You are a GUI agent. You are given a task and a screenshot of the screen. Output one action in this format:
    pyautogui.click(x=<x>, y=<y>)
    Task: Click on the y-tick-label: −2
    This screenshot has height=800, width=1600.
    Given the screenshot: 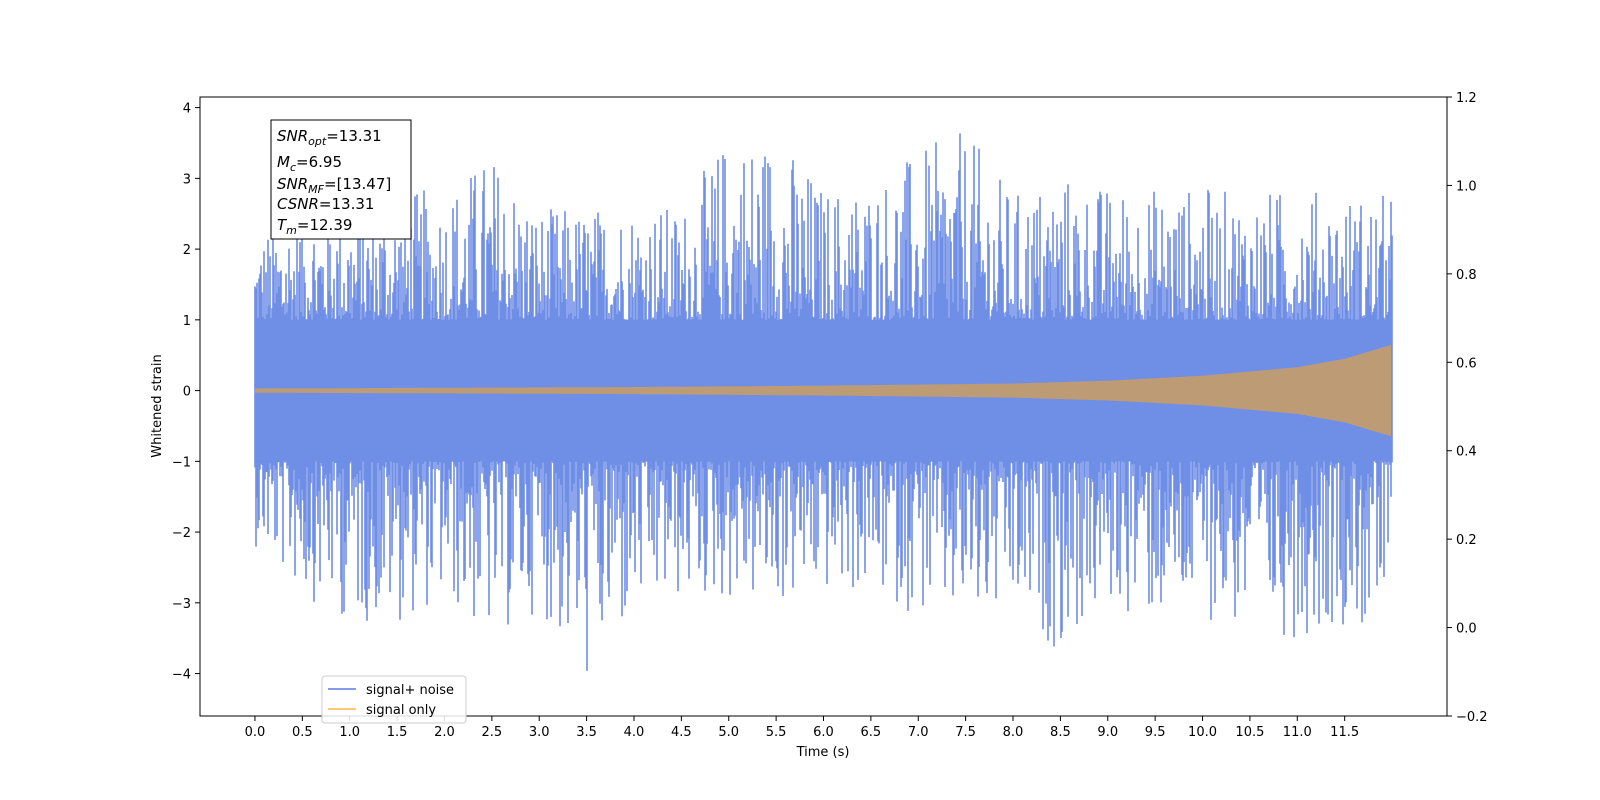 What is the action you would take?
    pyautogui.click(x=181, y=533)
    